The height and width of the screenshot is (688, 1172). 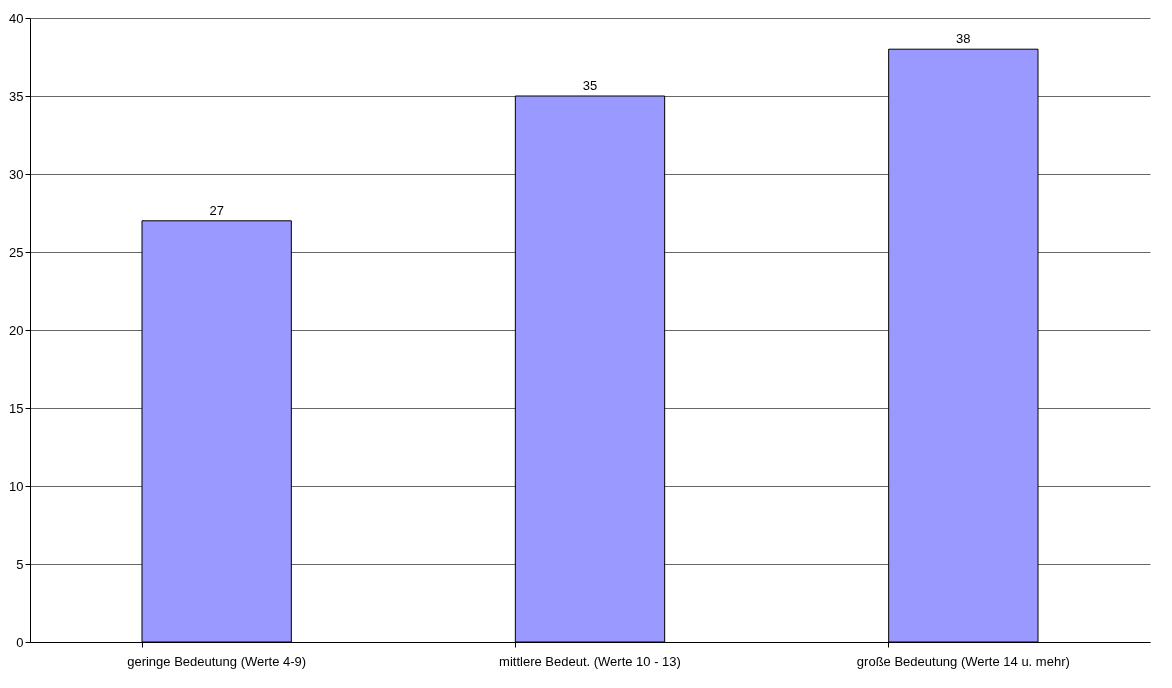 I want to click on data-label: 35, so click(x=590, y=85).